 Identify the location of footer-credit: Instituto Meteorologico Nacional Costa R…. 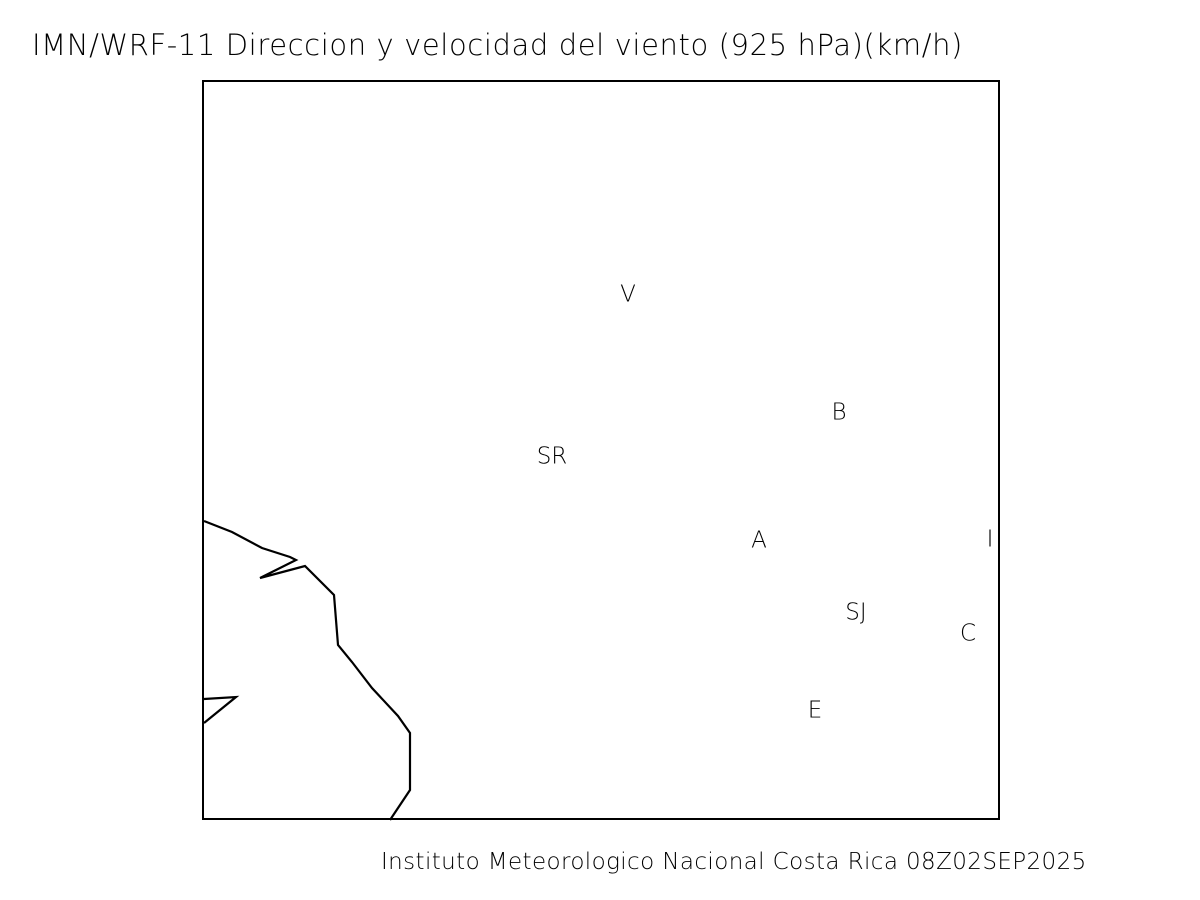
(734, 862).